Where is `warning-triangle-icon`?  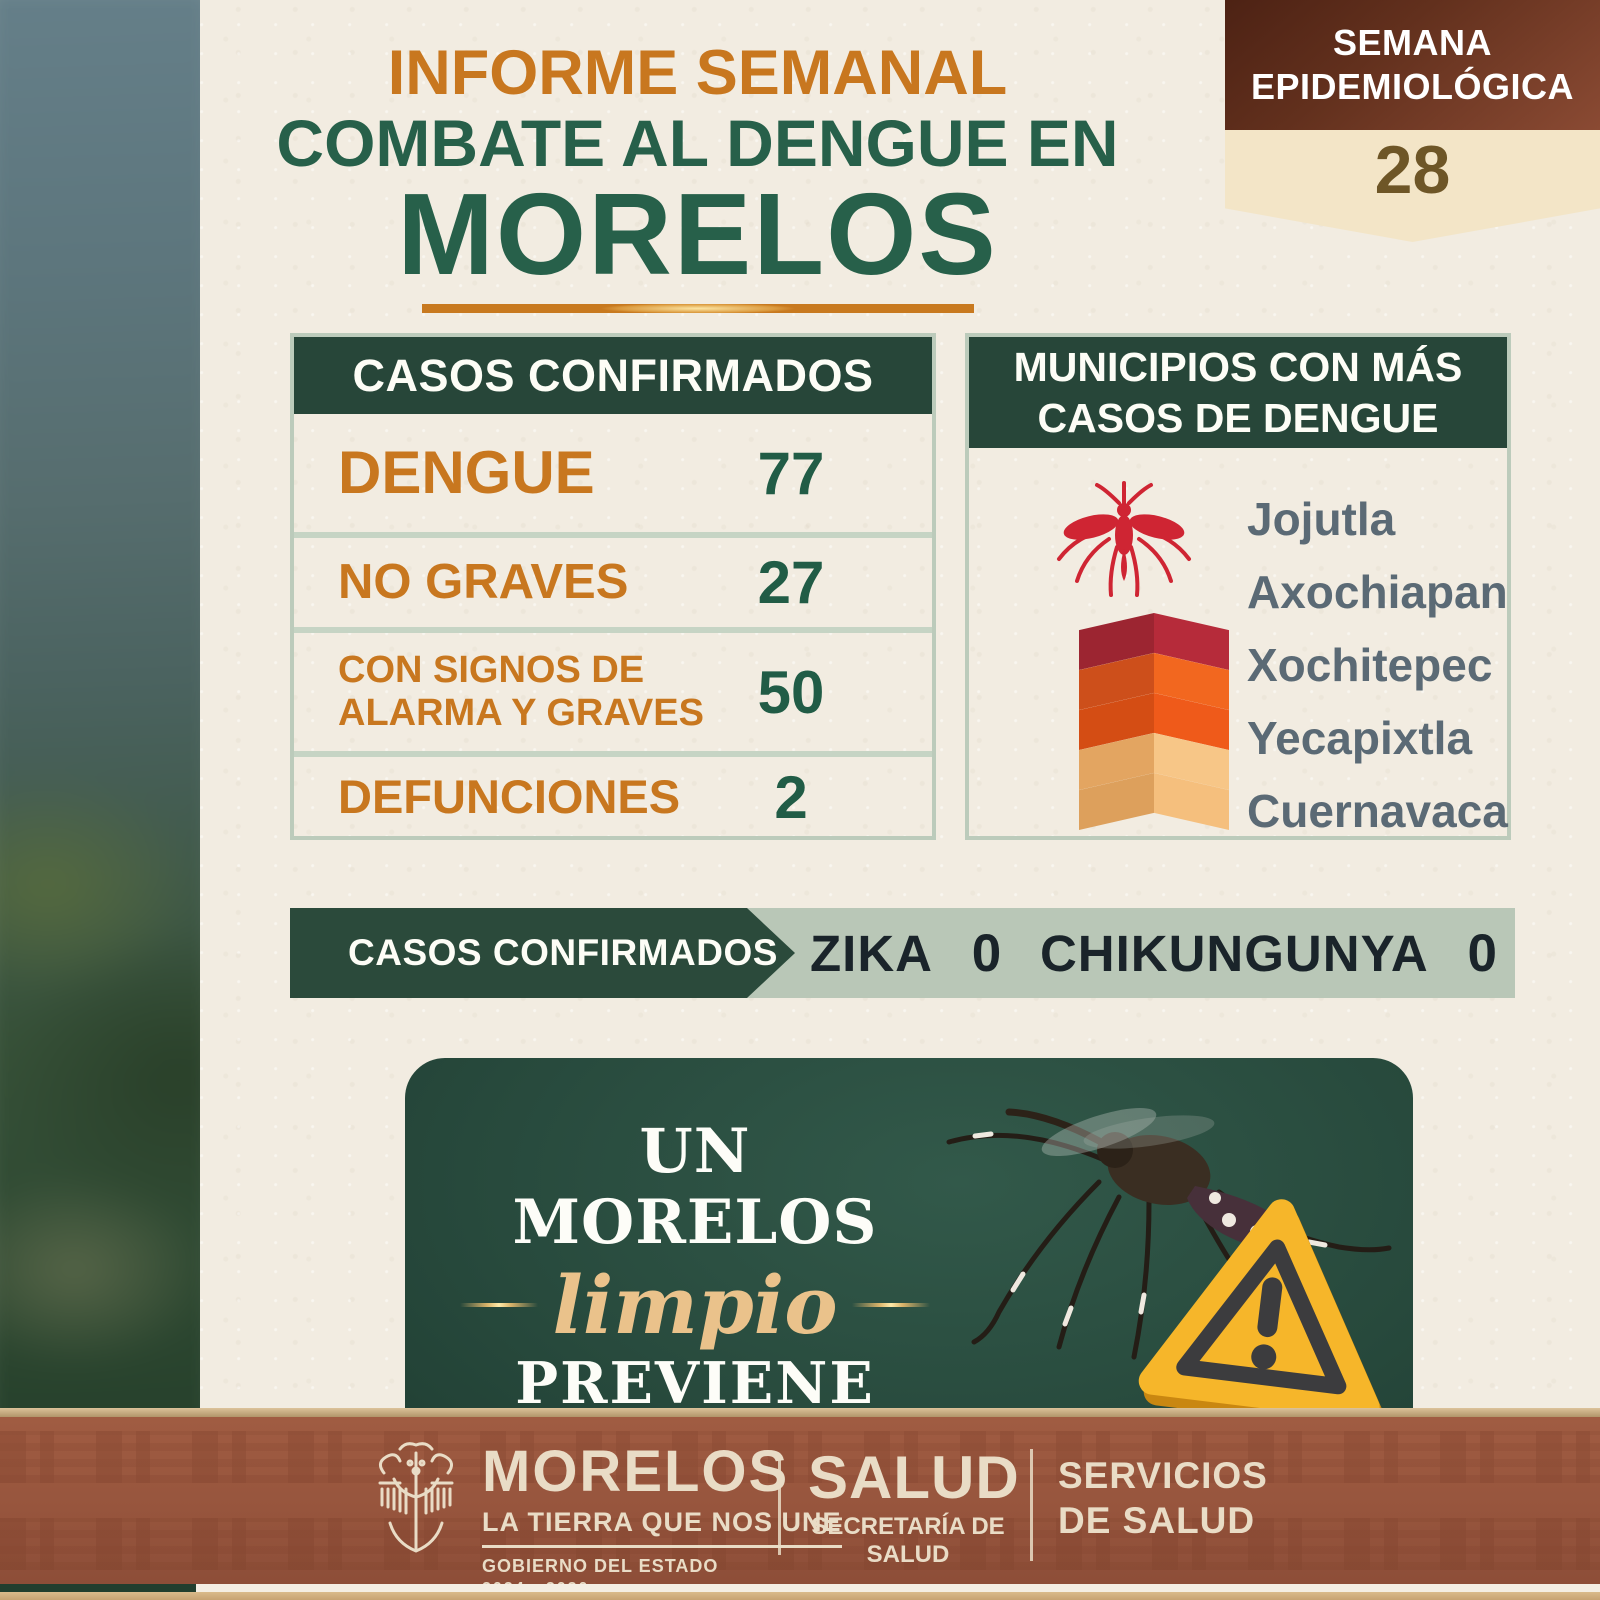
warning-triangle-icon is located at coordinates (1261, 1305).